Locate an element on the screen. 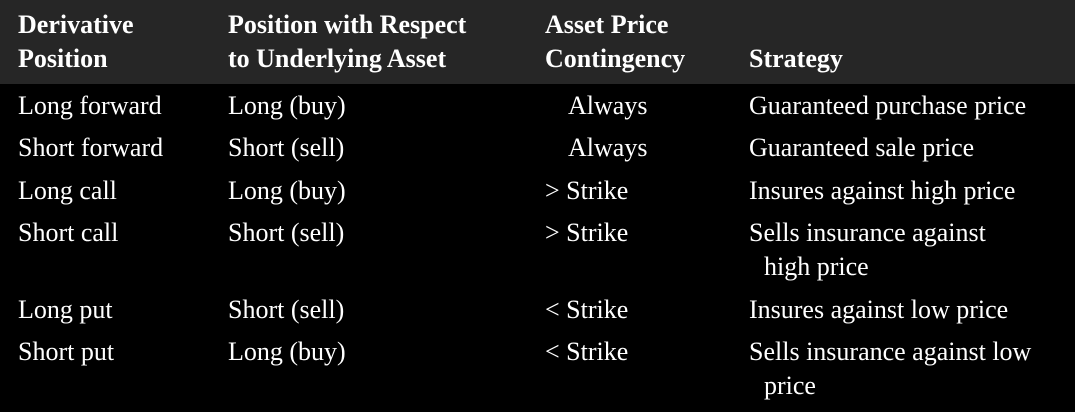  row-6-underlying: Long (buy) is located at coordinates (287, 351).